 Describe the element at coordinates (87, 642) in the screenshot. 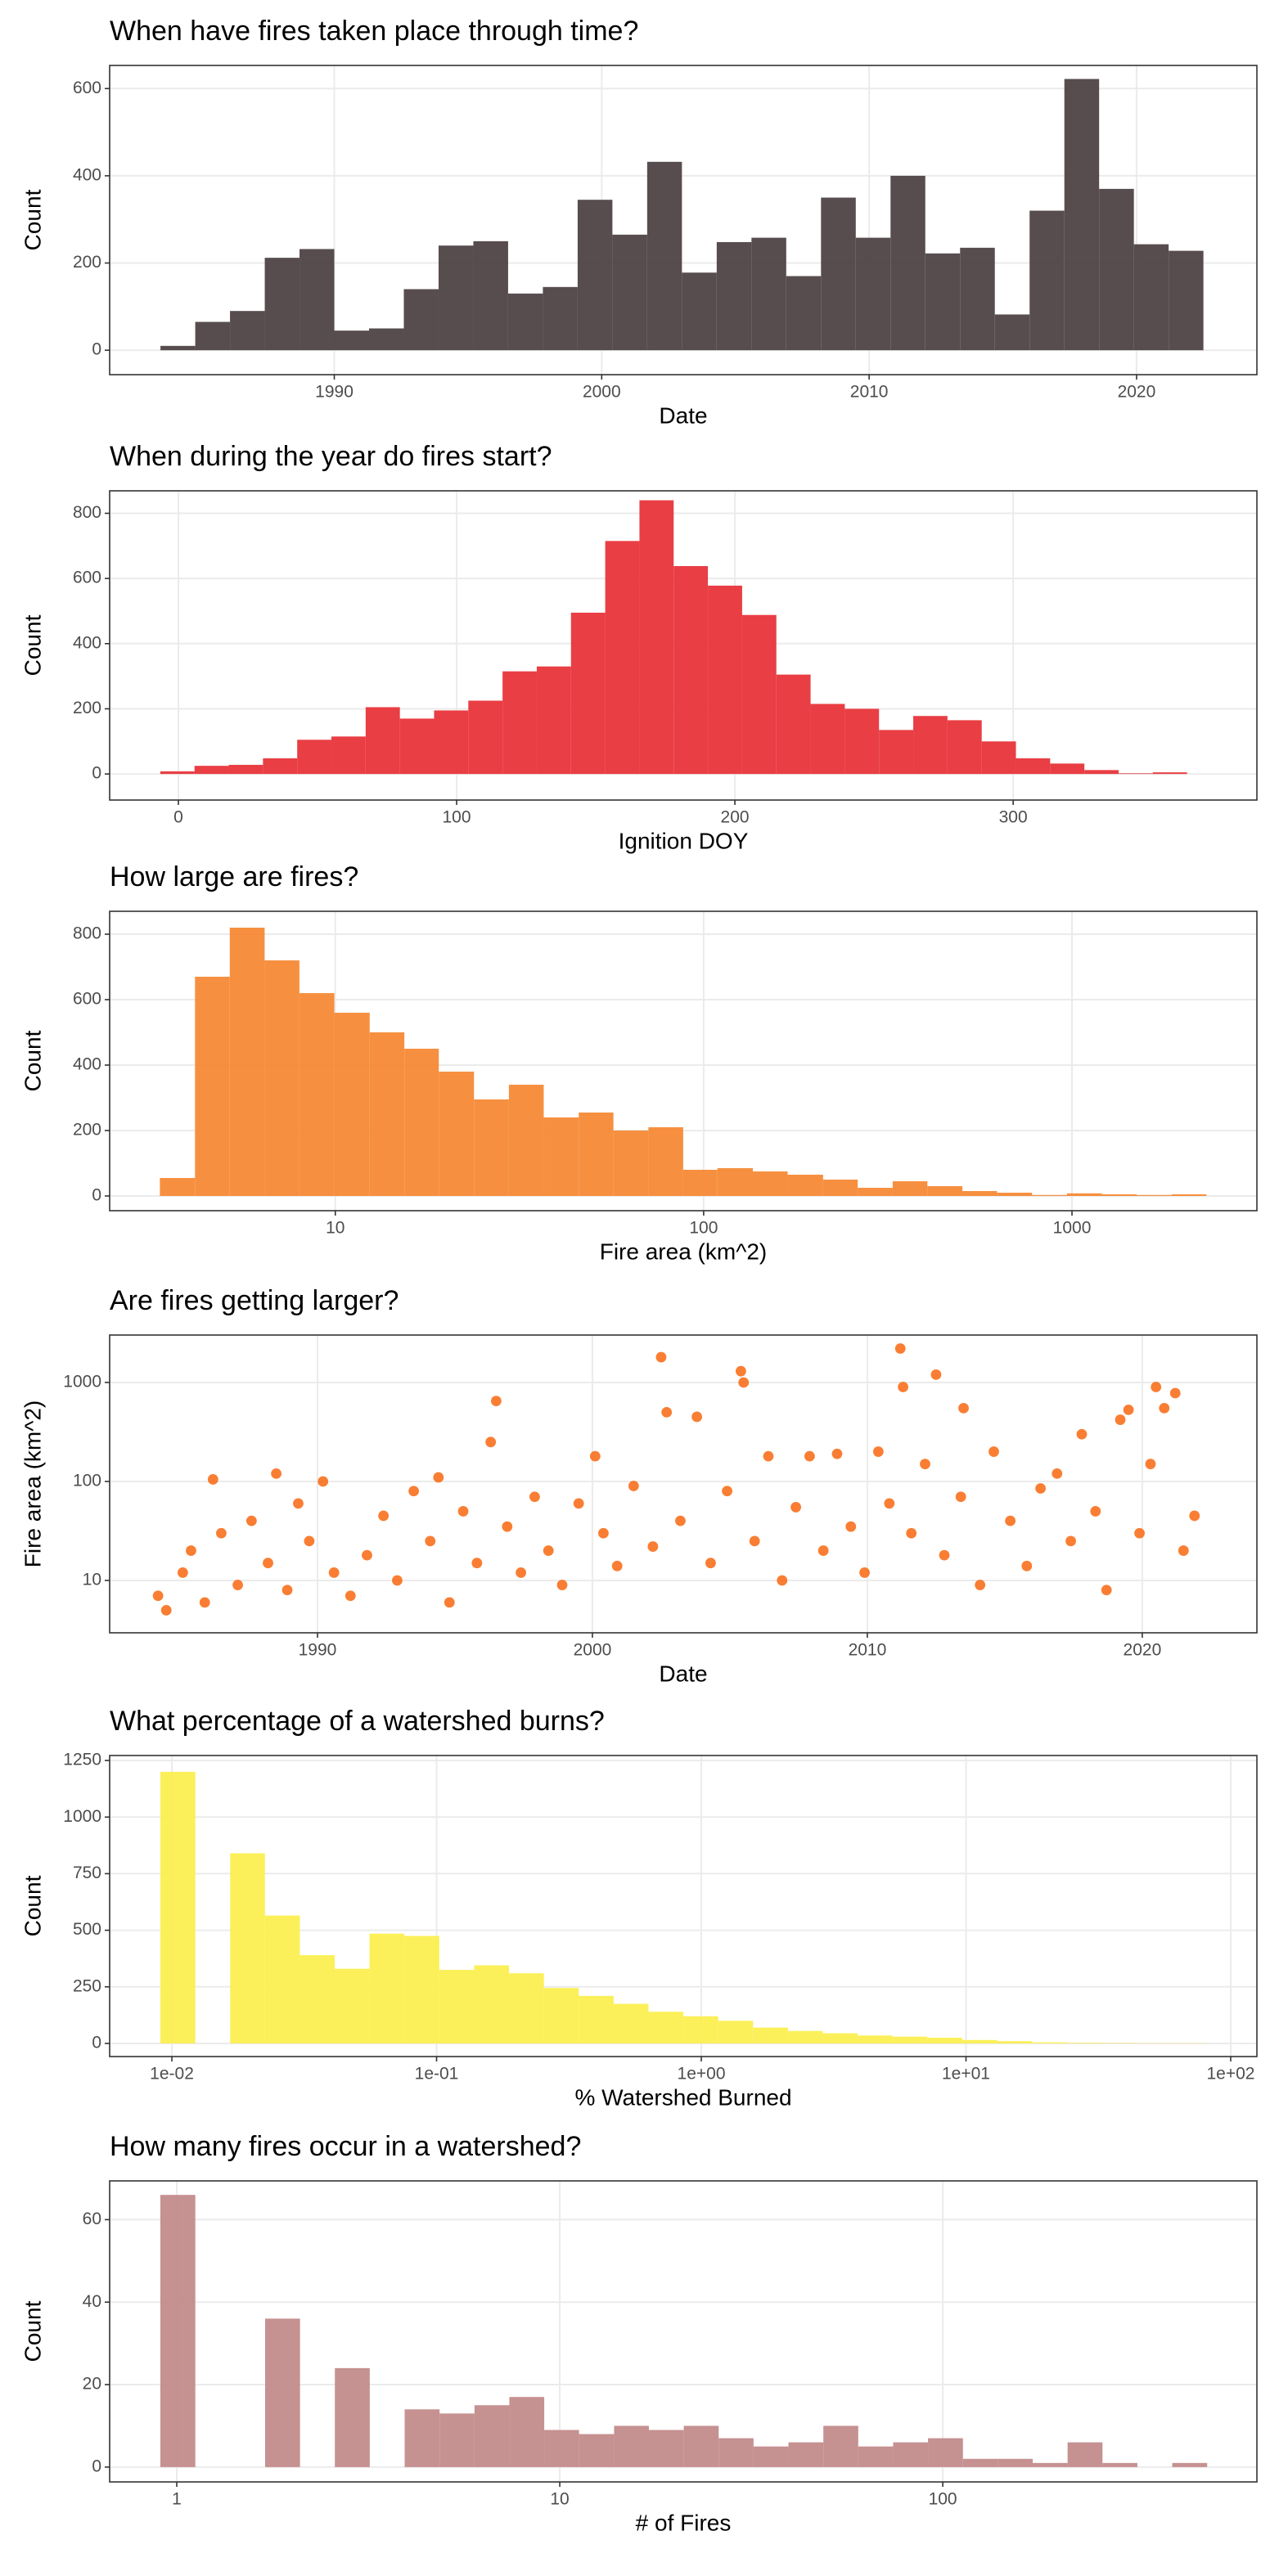

I see `y-tick-label: 400` at that location.